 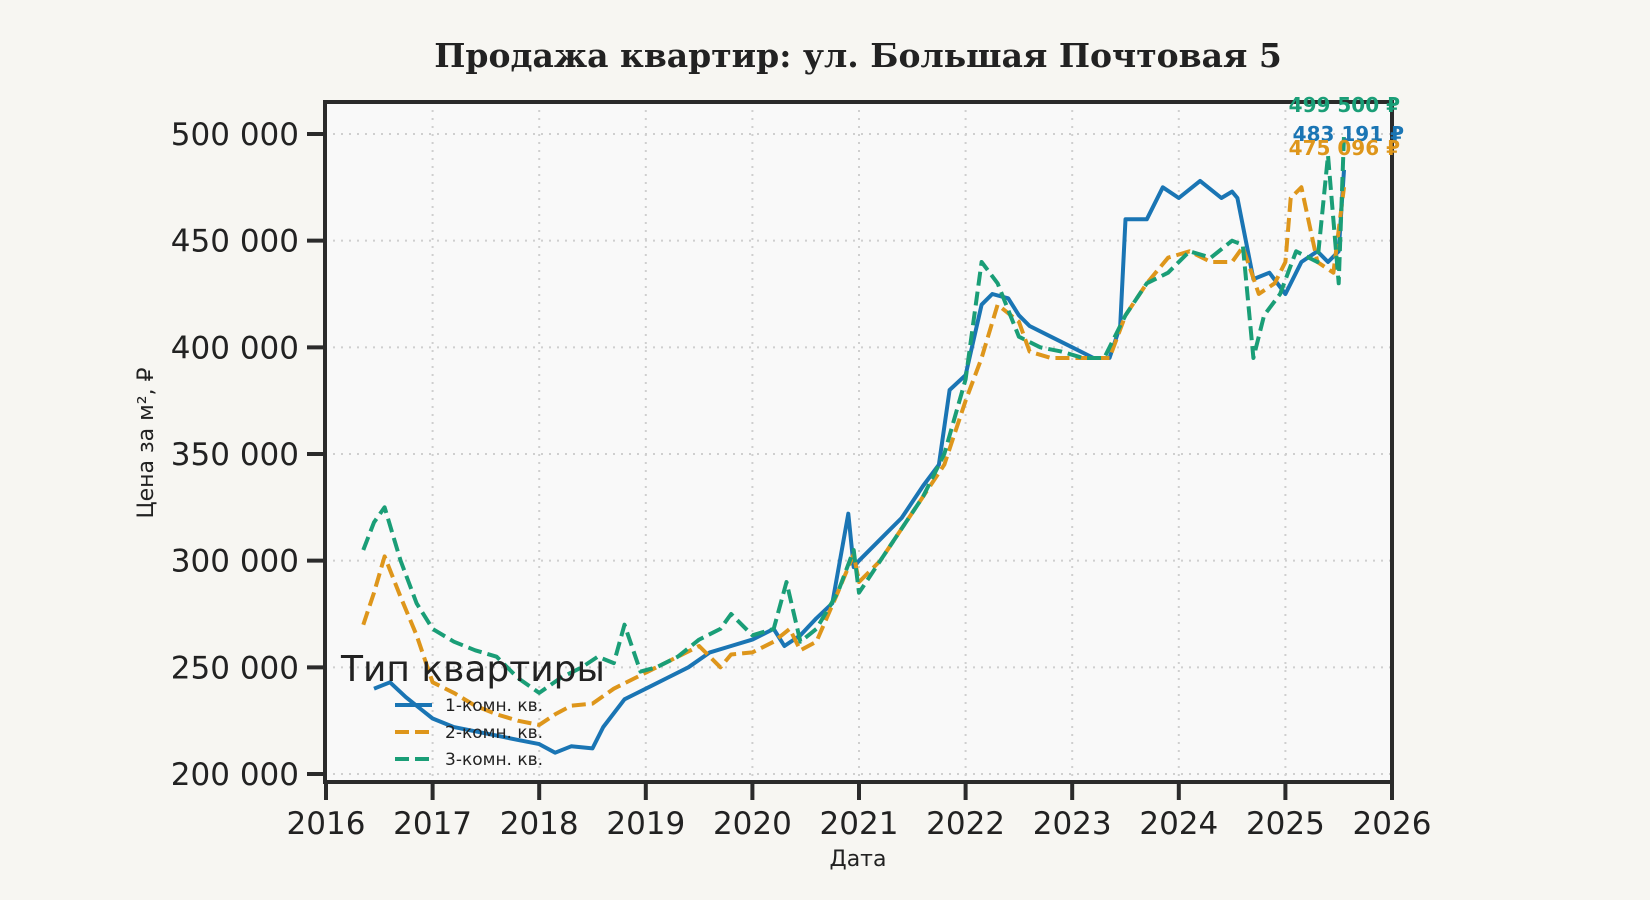 What do you see at coordinates (235, 242) in the screenshot?
I see `y-tick-label: 450 000` at bounding box center [235, 242].